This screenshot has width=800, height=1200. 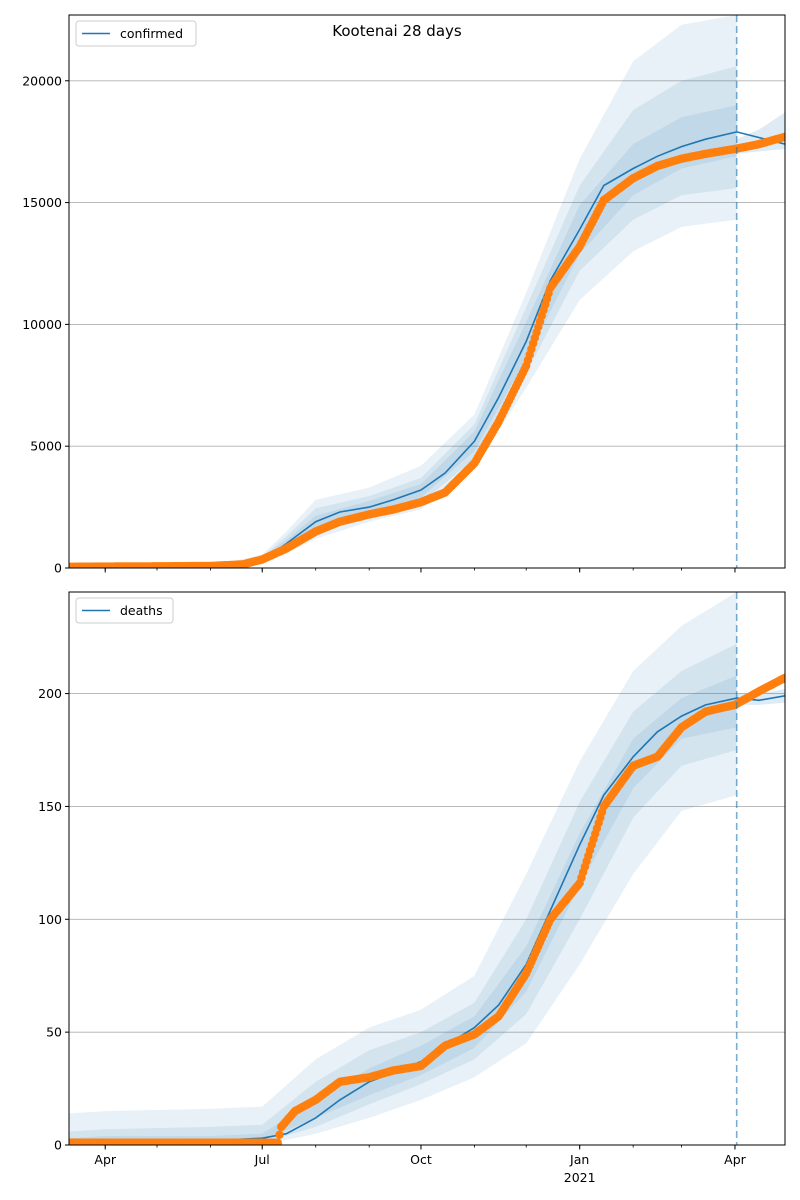 What do you see at coordinates (50, 806) in the screenshot?
I see `y-tick-label: 150` at bounding box center [50, 806].